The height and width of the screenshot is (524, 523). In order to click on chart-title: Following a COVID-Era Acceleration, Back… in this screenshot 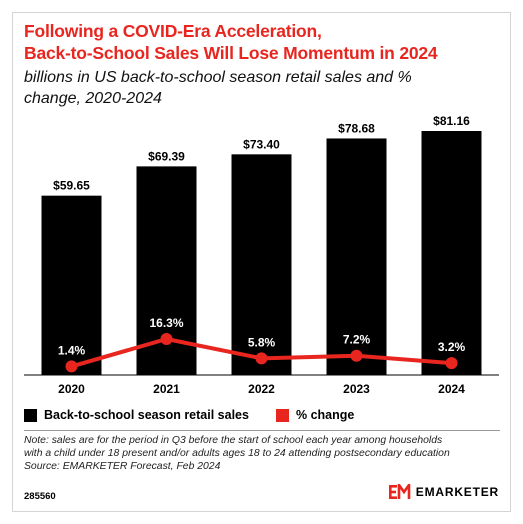, I will do `click(264, 42)`.